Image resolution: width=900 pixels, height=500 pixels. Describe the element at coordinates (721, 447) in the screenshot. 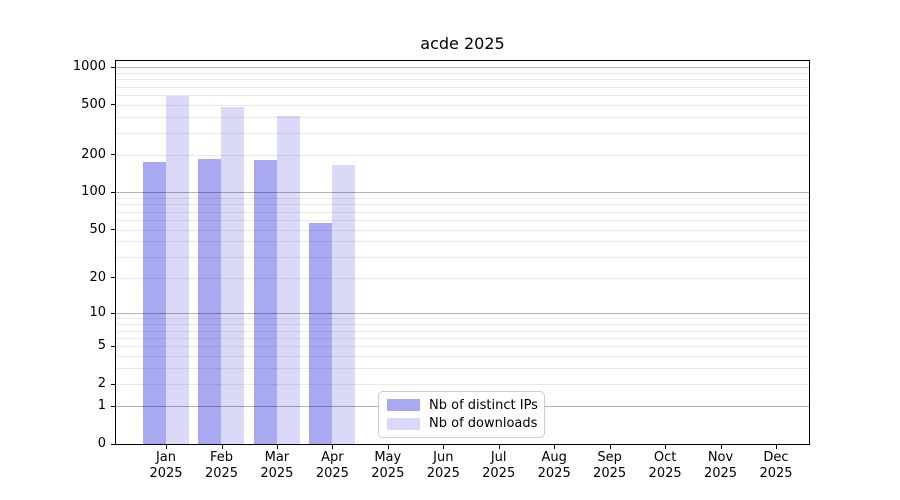

I see `x-tick-nov` at that location.